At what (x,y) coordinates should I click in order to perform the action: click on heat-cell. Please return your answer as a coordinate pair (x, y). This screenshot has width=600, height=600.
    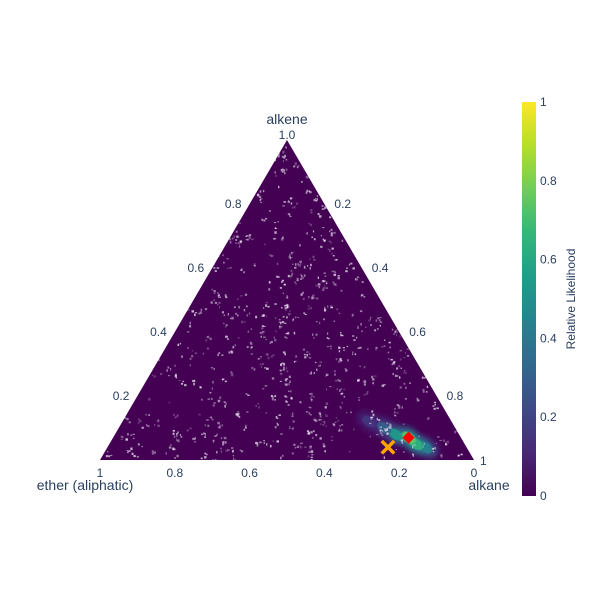
    Looking at the image, I should click on (369, 421).